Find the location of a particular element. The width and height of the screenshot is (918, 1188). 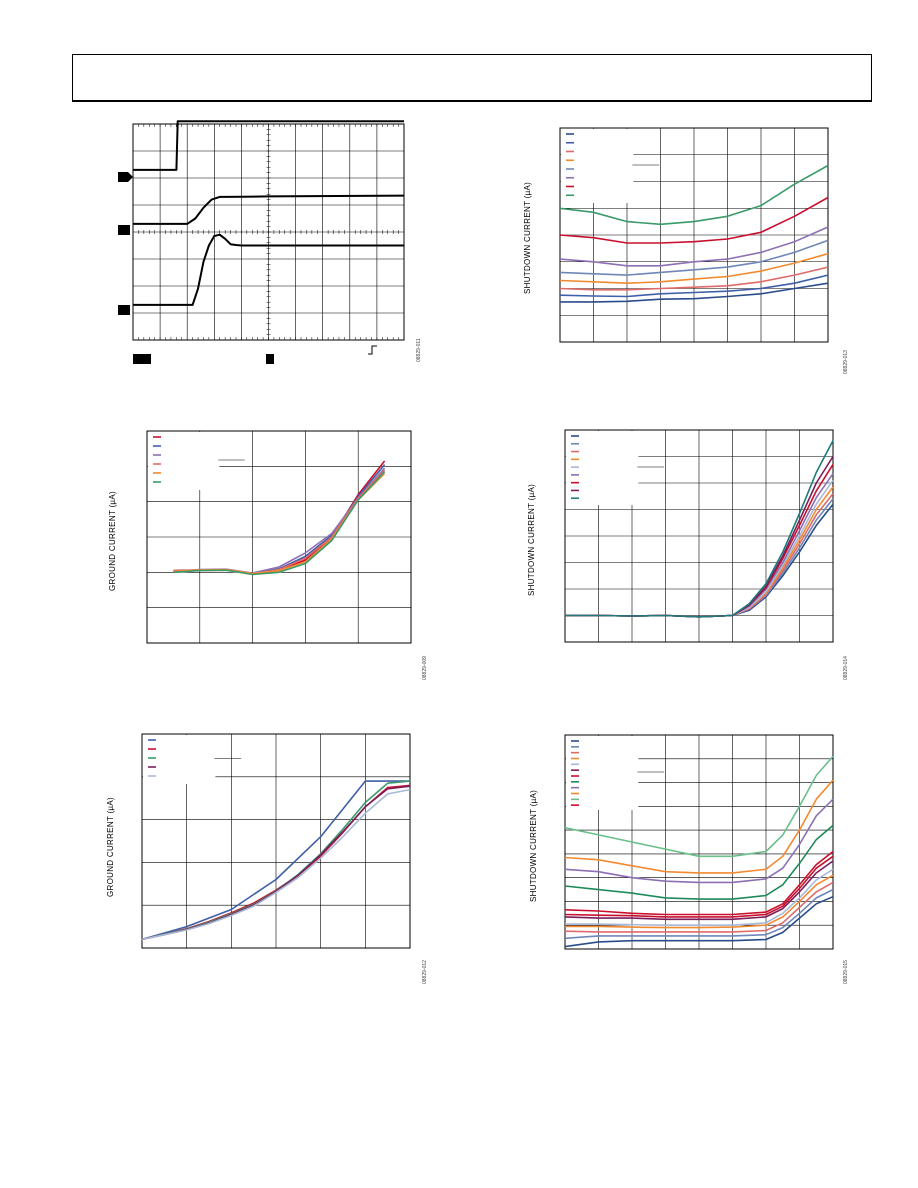

figure-5: GROUND CURRENT (µA) 08829-012 is located at coordinates (265, 857).